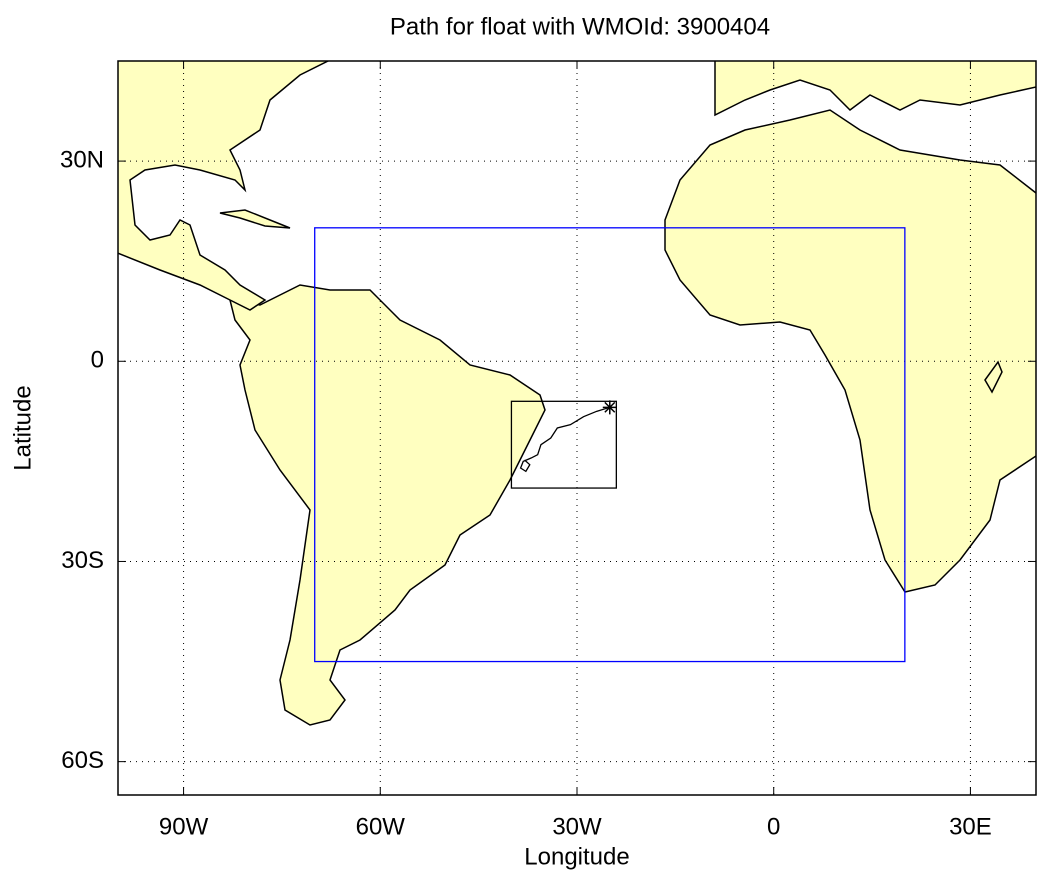 The image size is (1054, 886). Describe the element at coordinates (564, 439) in the screenshot. I see `float-path` at that location.